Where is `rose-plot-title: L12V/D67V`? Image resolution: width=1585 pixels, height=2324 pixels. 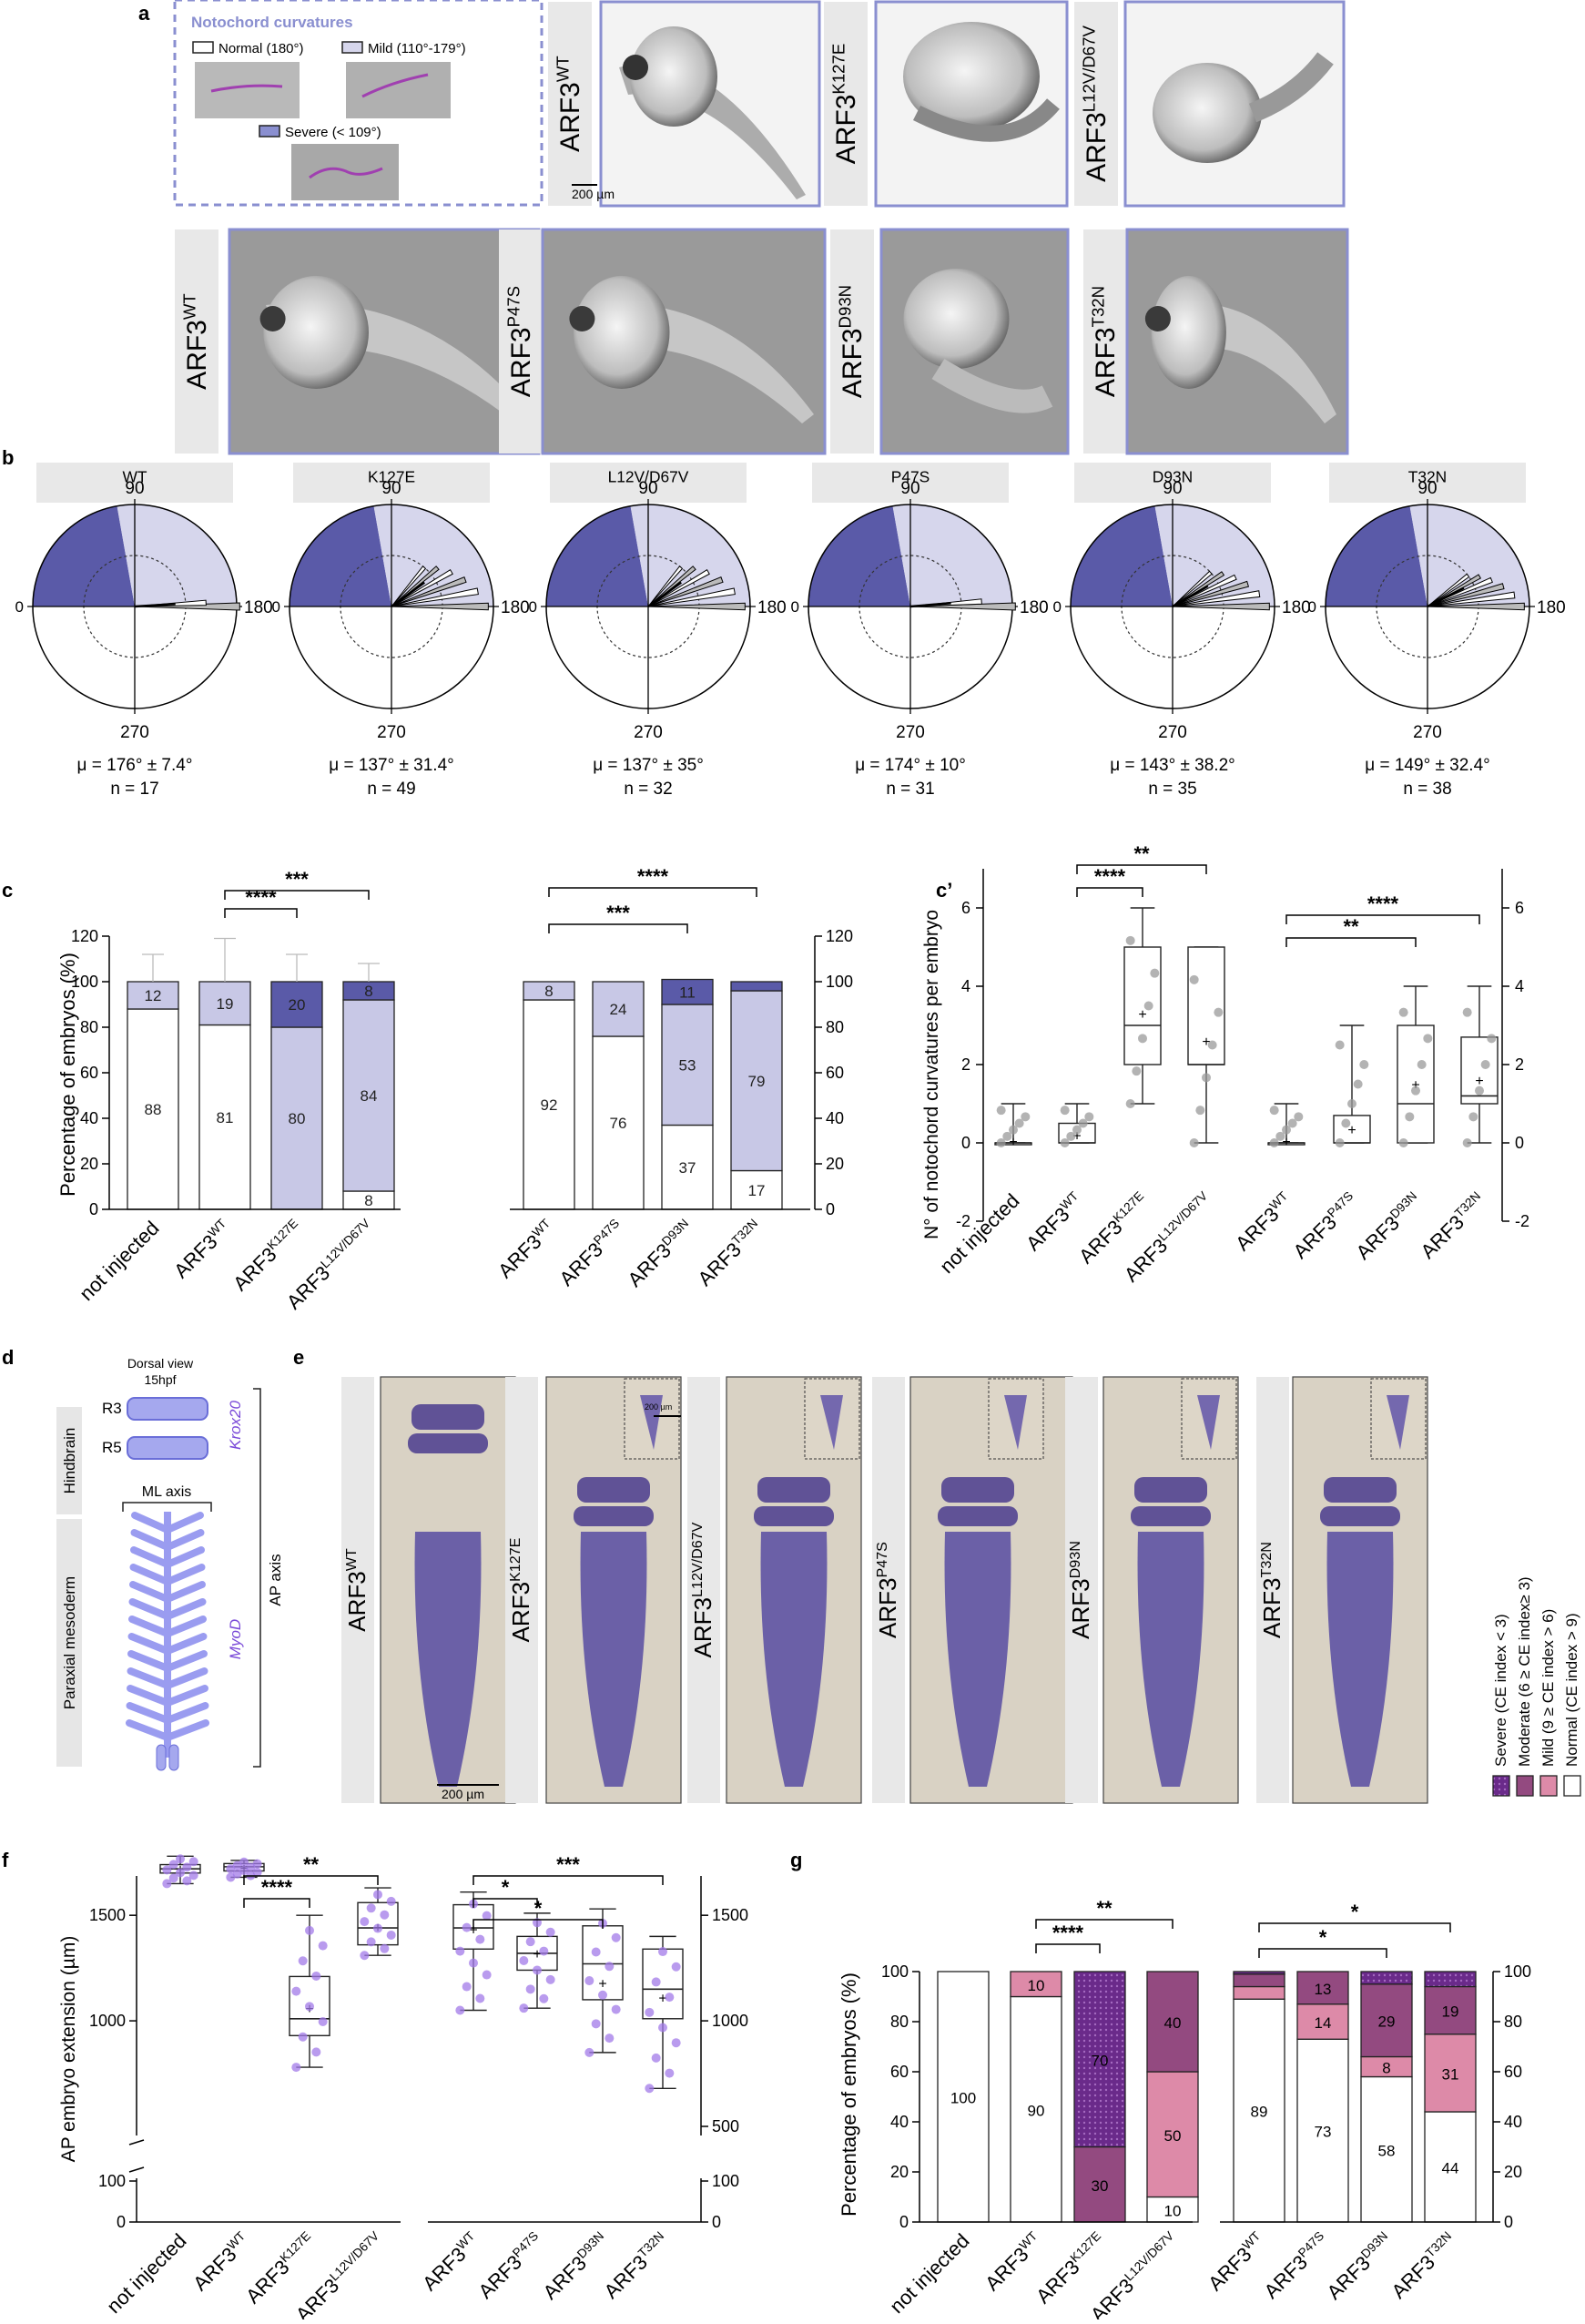 rose-plot-title: L12V/D67V is located at coordinates (649, 476).